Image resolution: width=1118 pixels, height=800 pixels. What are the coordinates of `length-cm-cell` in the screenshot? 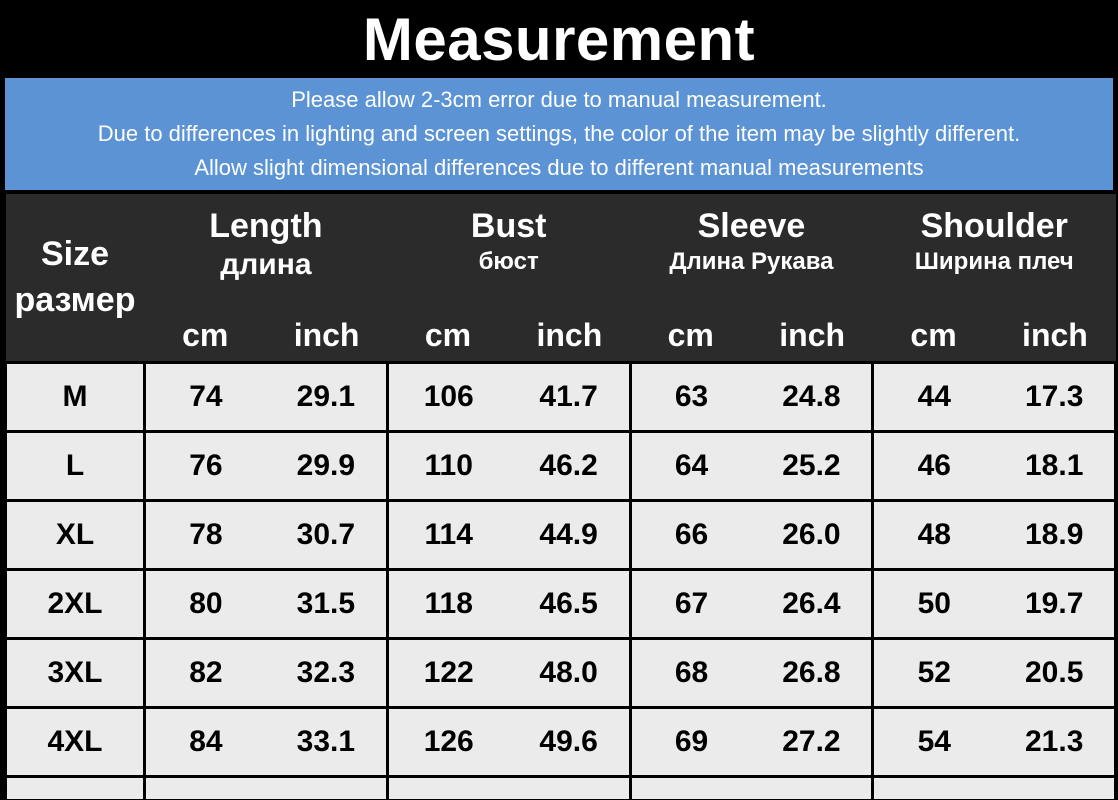 It's located at (204, 787).